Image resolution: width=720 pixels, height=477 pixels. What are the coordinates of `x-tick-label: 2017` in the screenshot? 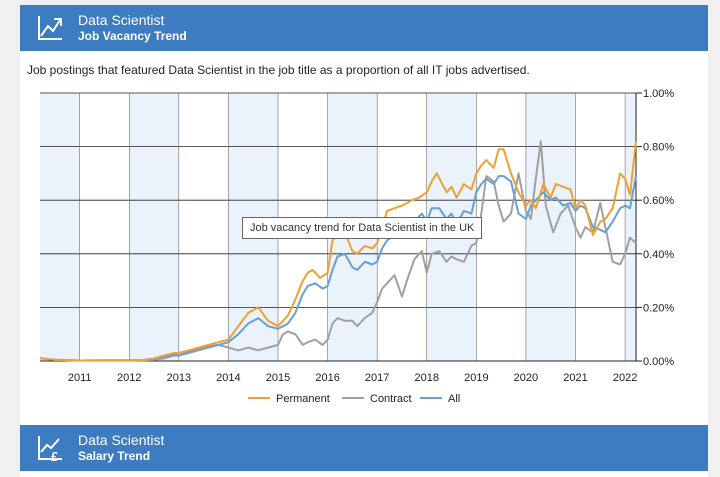 It's located at (377, 378).